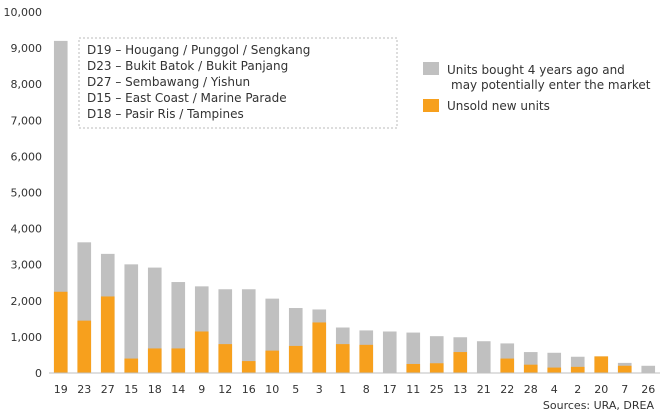 The image size is (668, 420). Describe the element at coordinates (624, 389) in the screenshot. I see `x-tick-label: 7` at that location.